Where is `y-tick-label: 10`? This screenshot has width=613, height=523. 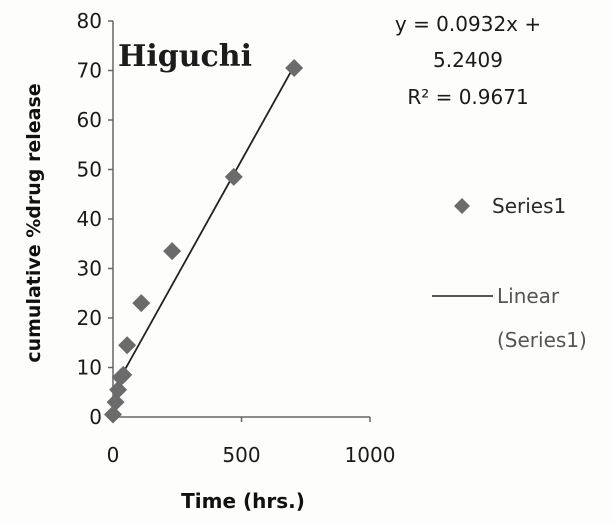 y-tick-label: 10 is located at coordinates (89, 368).